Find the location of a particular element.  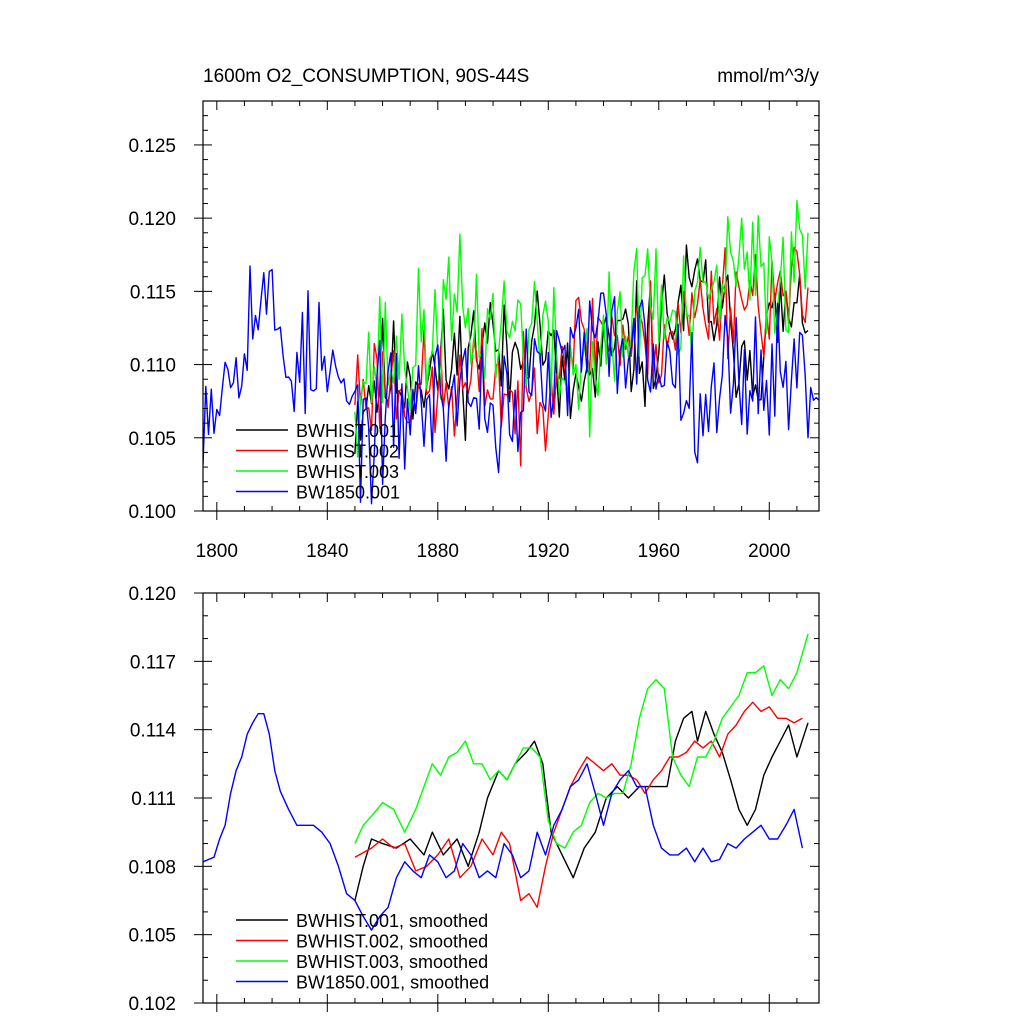

legend-label: BWHIST.003, smoothed is located at coordinates (392, 962).